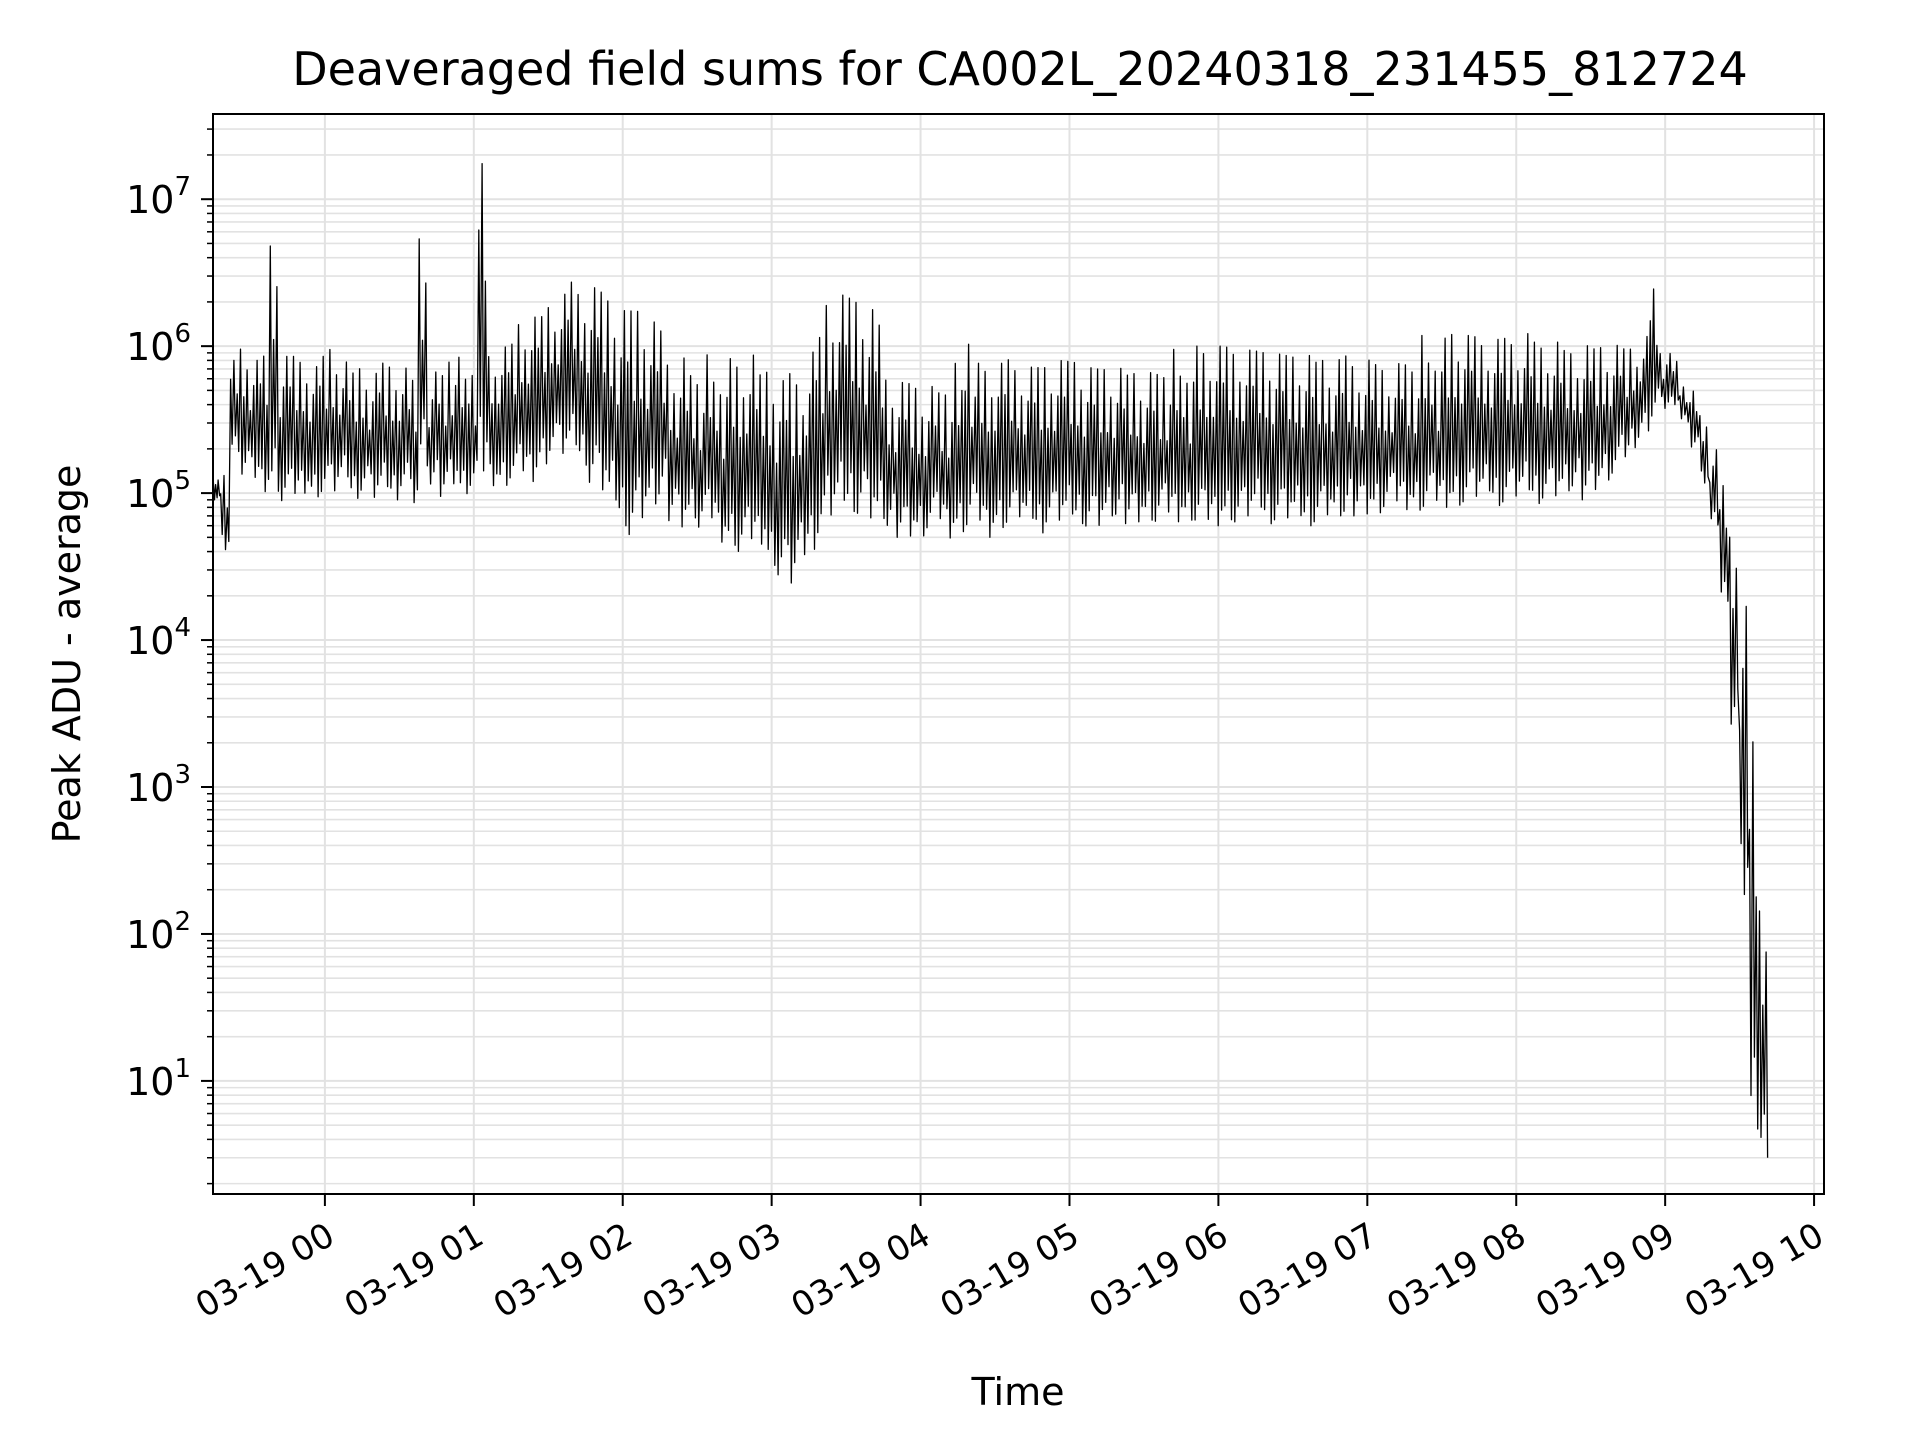  What do you see at coordinates (67, 654) in the screenshot?
I see `y-axis-label: Peak ADU - average` at bounding box center [67, 654].